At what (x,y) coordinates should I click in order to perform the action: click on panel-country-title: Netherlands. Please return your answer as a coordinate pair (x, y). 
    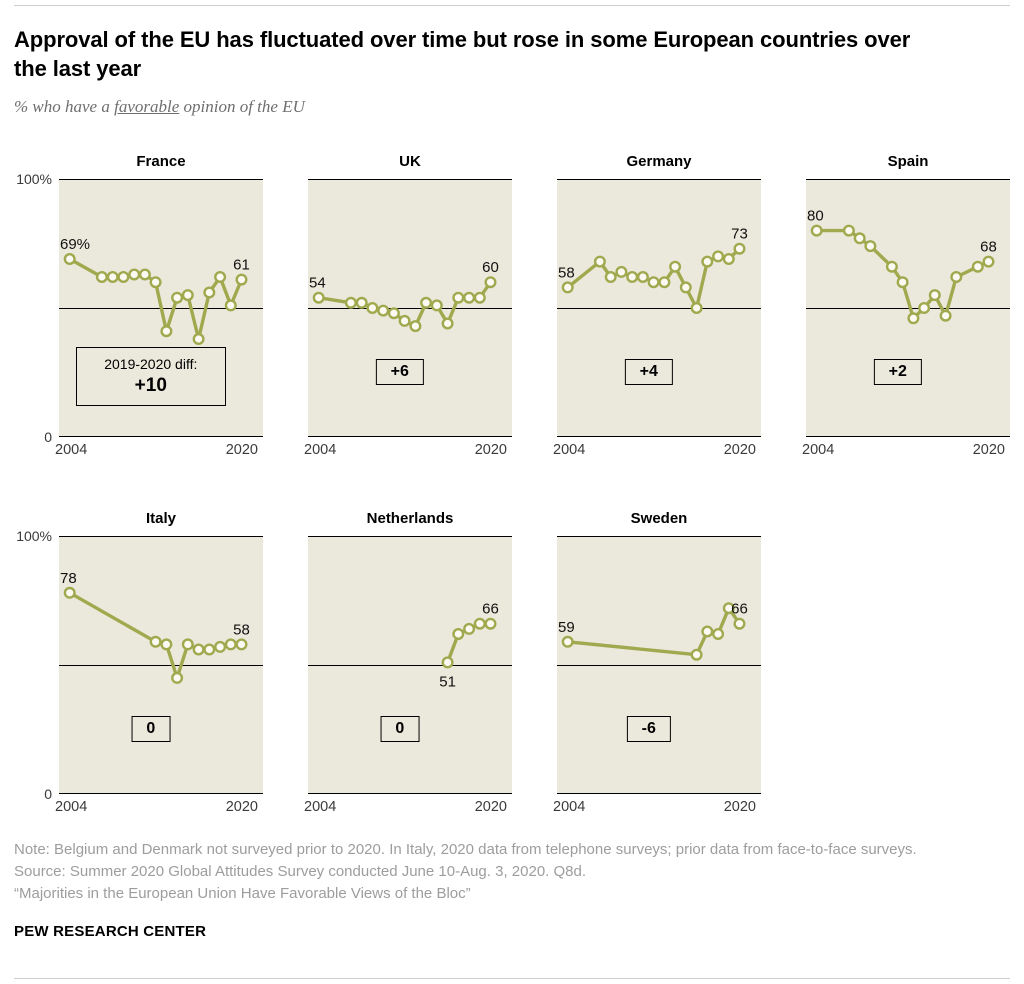
    Looking at the image, I should click on (410, 519).